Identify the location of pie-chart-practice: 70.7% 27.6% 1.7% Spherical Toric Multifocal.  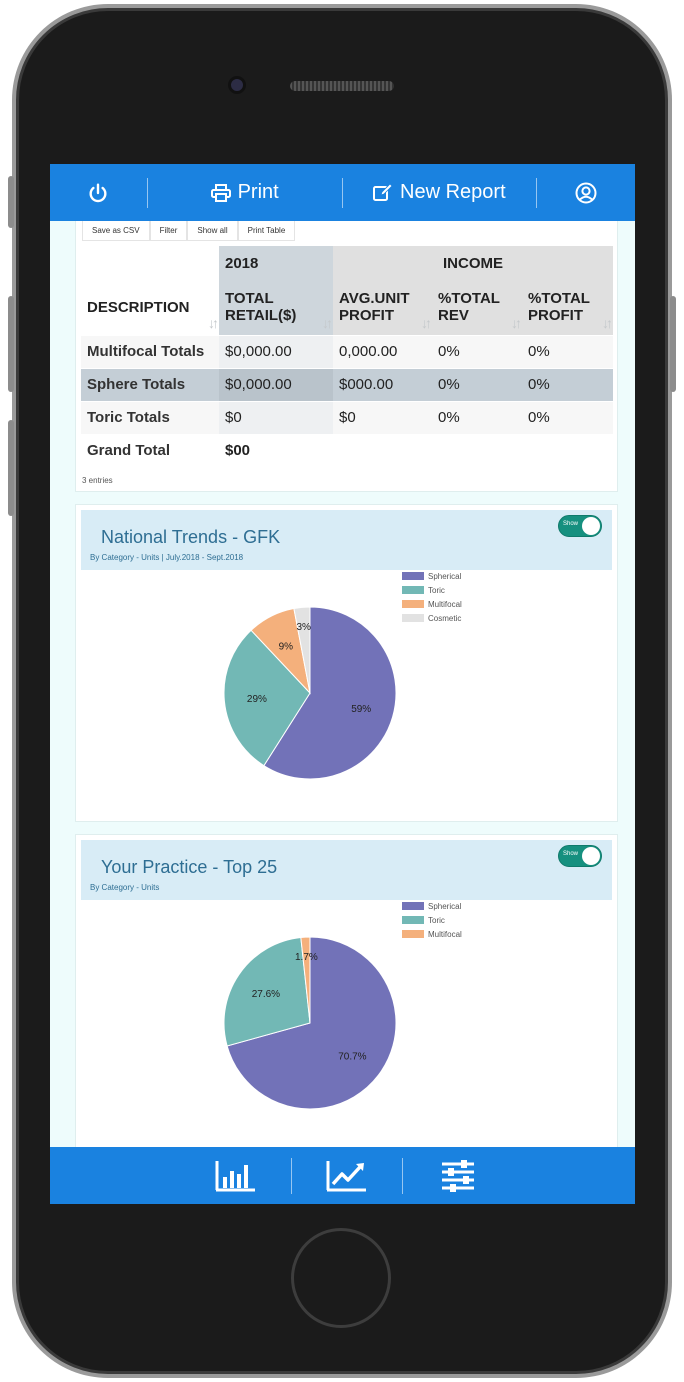
(342, 1006).